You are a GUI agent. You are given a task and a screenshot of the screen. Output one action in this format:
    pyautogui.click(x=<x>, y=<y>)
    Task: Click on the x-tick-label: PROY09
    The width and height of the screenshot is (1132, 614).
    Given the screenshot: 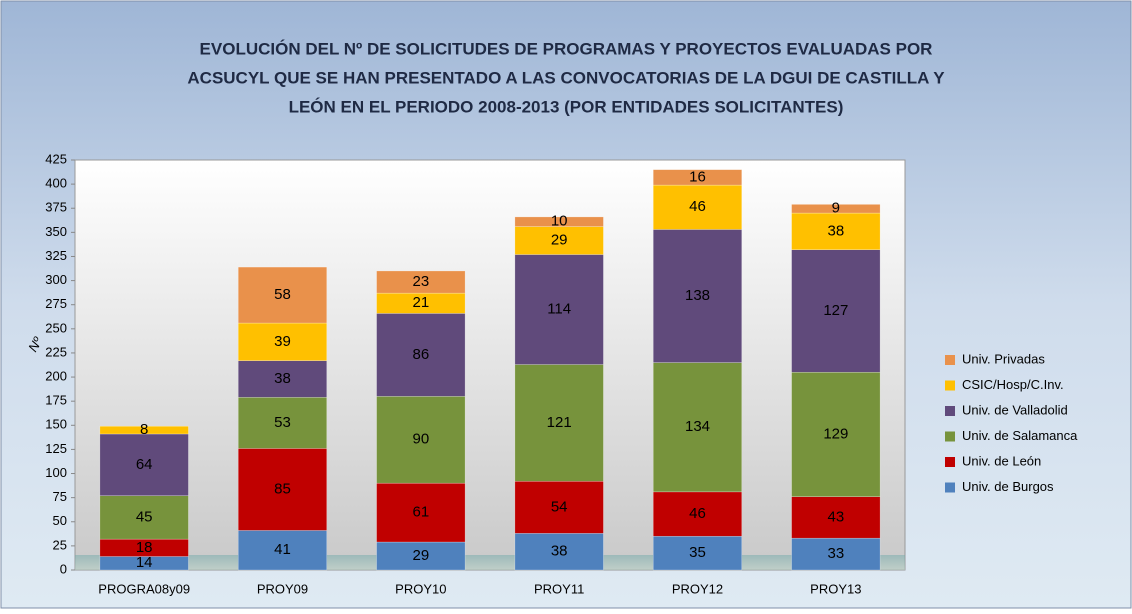 What is the action you would take?
    pyautogui.click(x=282, y=588)
    